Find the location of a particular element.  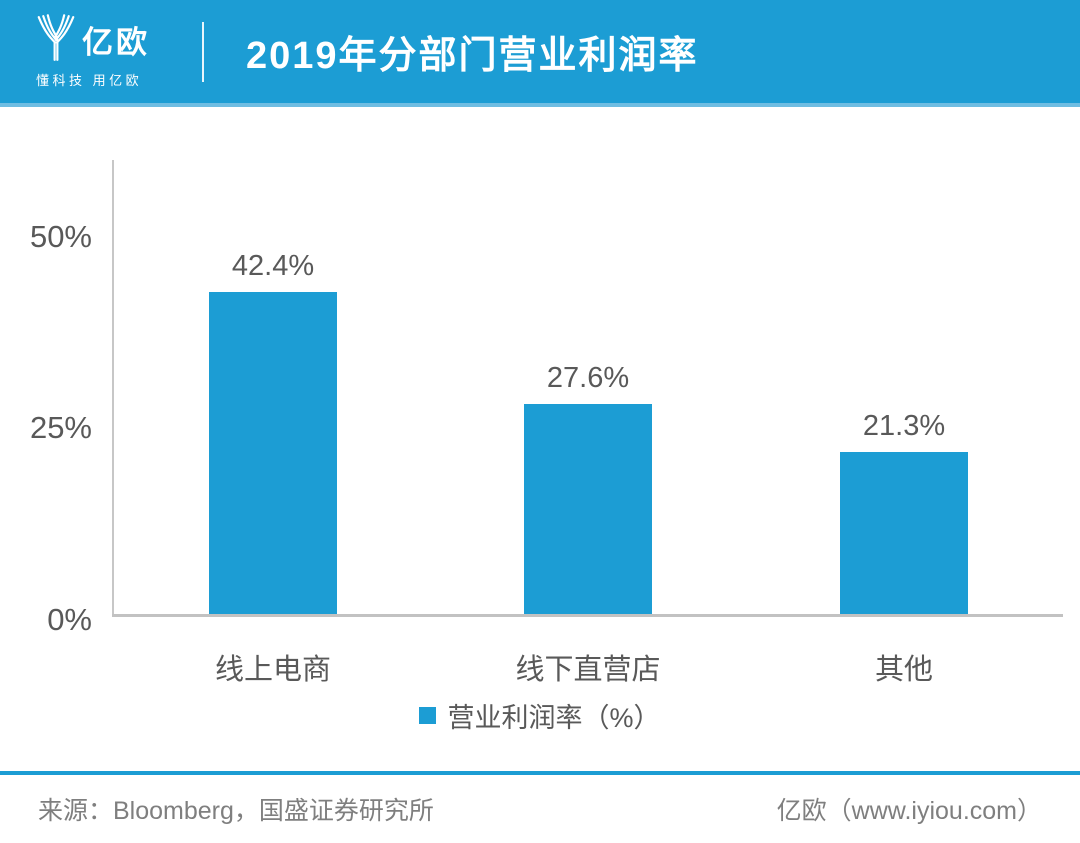

bar-group-others: 21.3% is located at coordinates (904, 512).